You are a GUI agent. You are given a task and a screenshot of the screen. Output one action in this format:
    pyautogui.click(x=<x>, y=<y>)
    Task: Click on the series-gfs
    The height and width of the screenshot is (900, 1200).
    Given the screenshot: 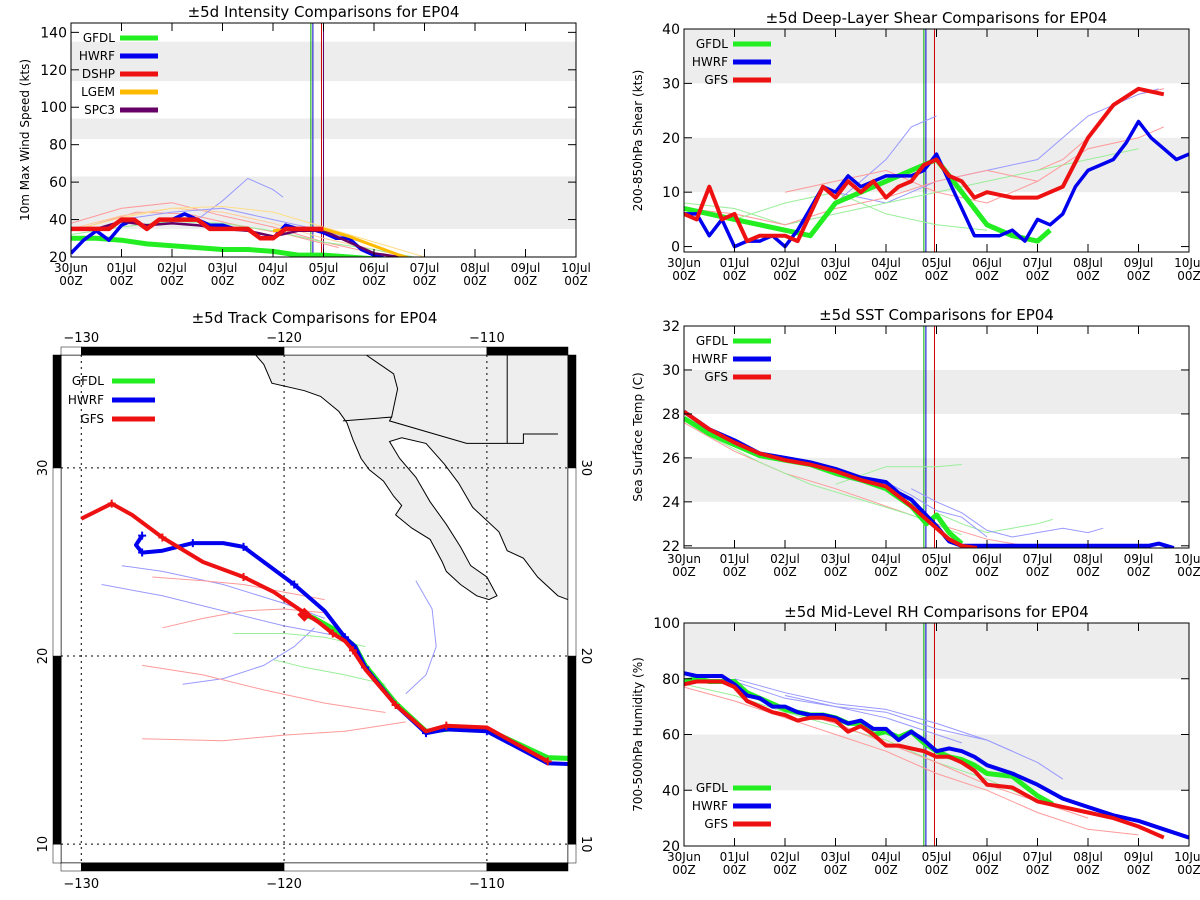 What is the action you would take?
    pyautogui.click(x=924, y=165)
    